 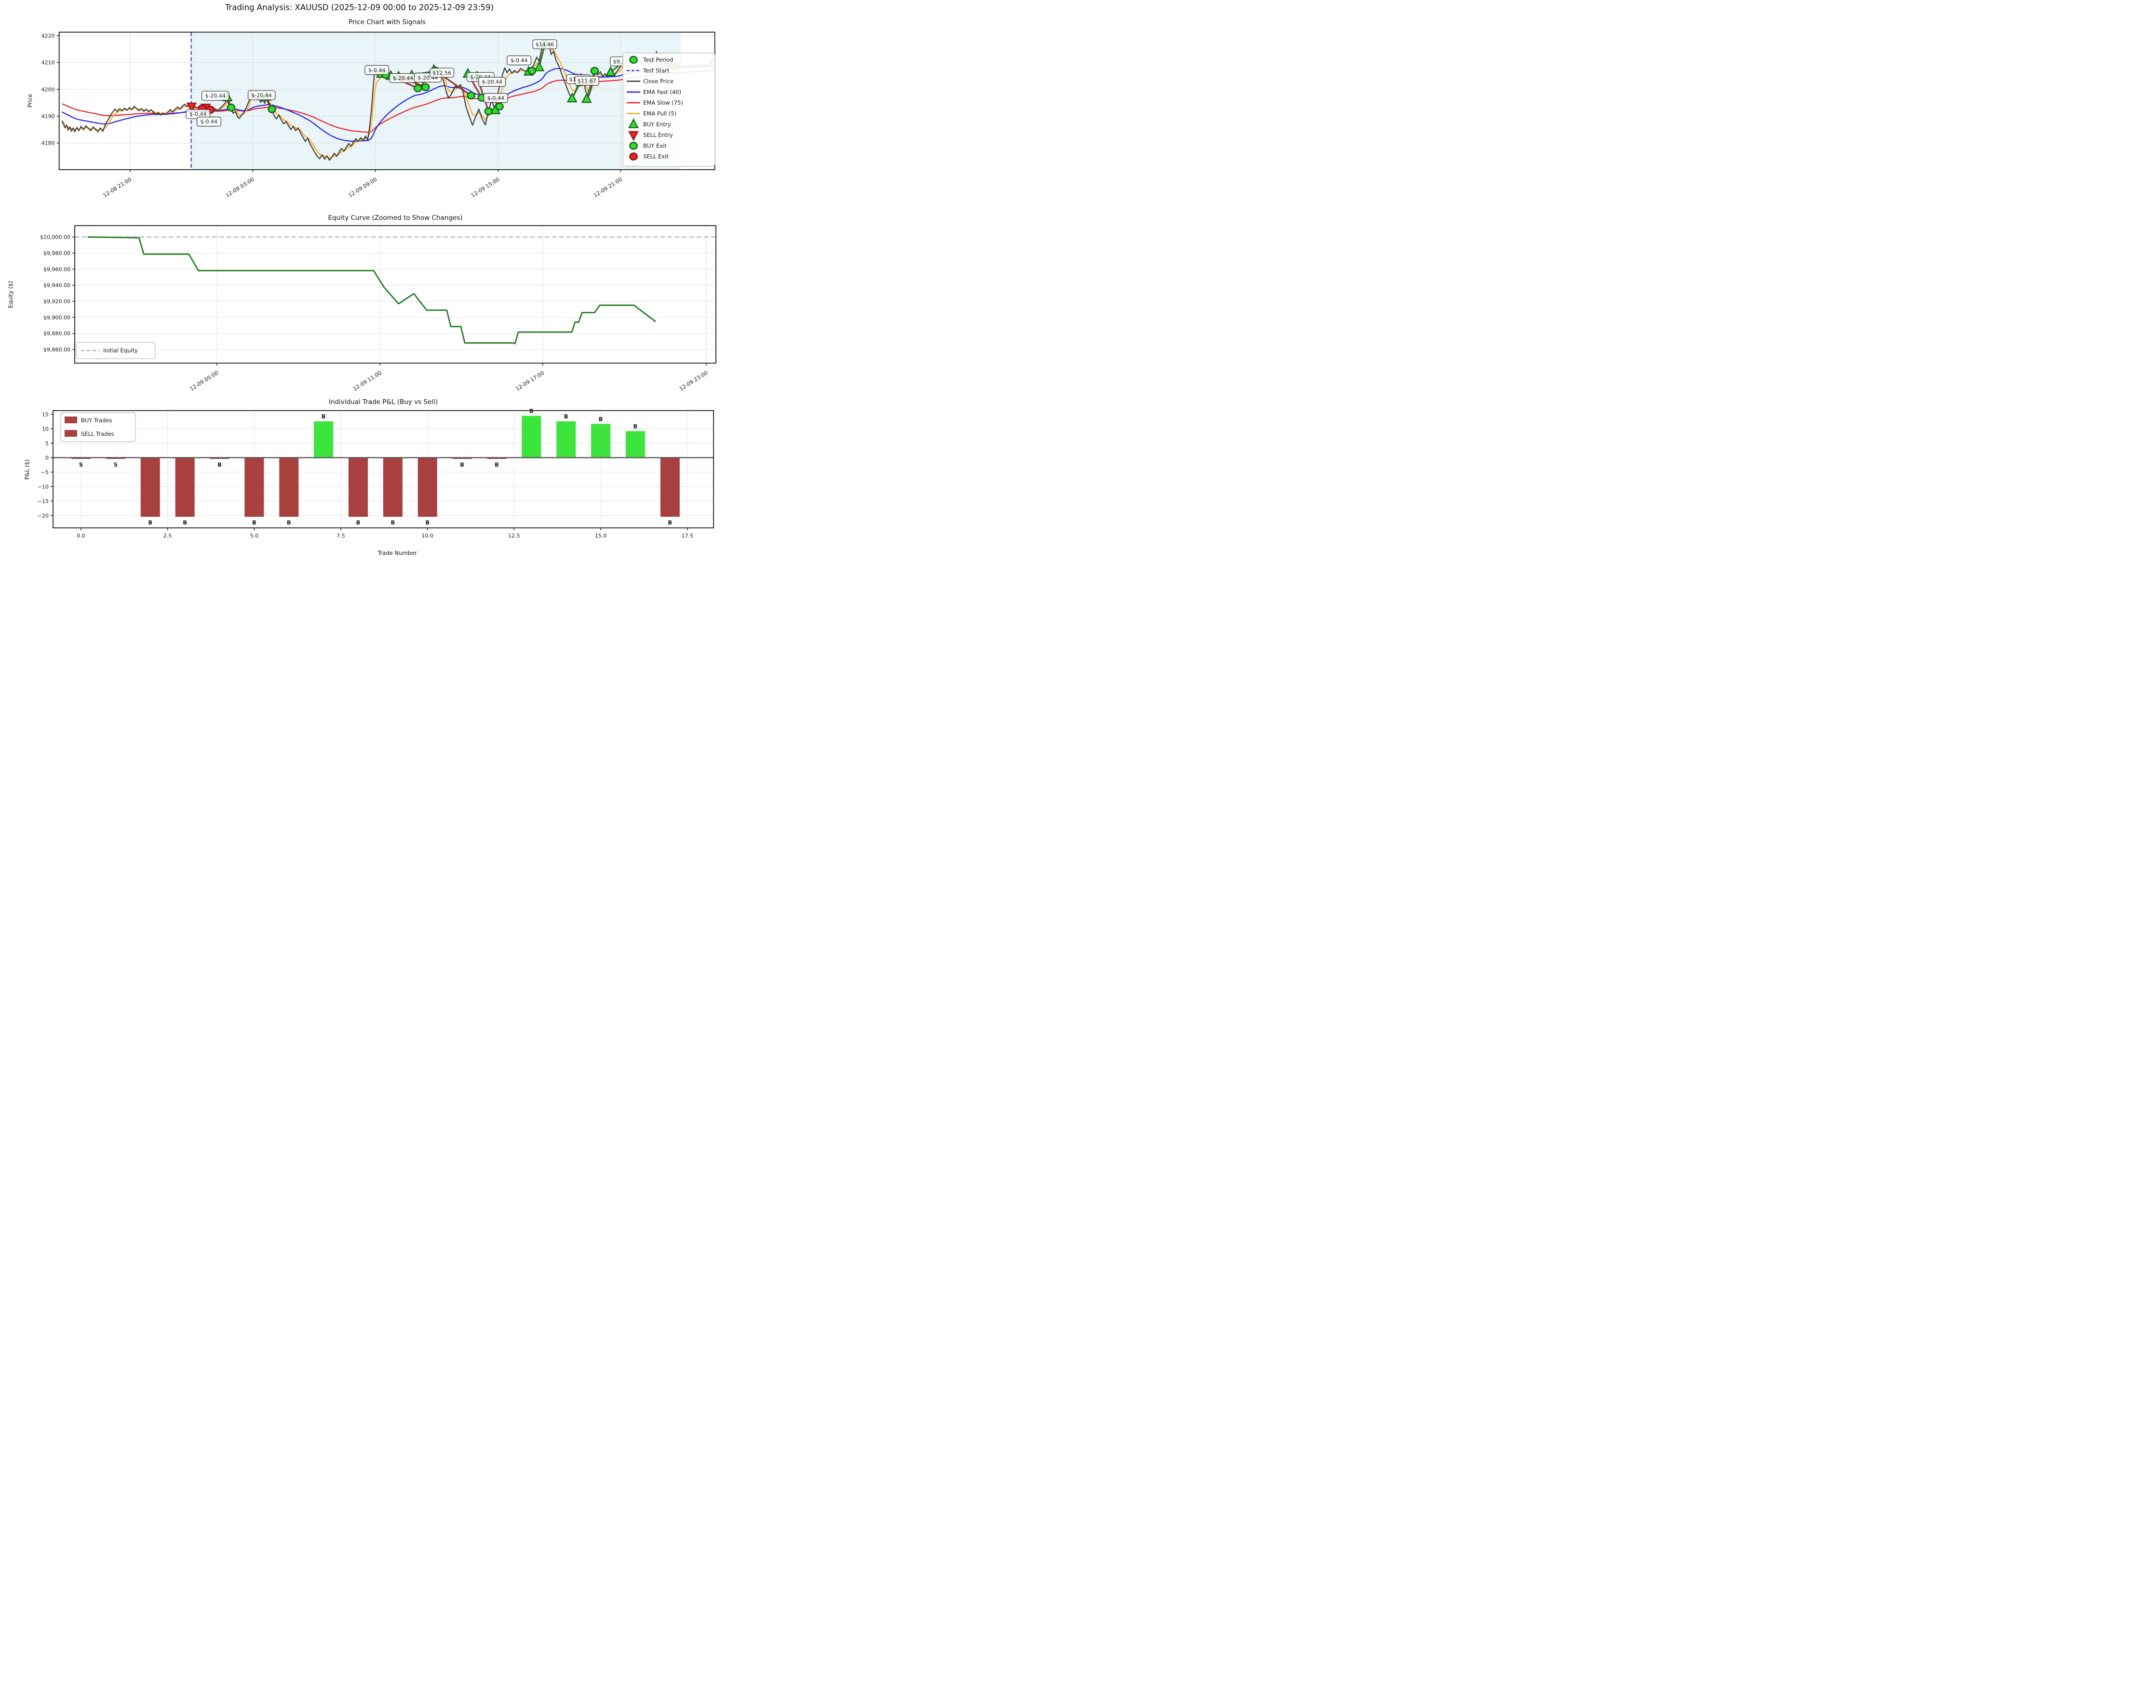 I want to click on equity-curve-line, so click(x=371, y=290).